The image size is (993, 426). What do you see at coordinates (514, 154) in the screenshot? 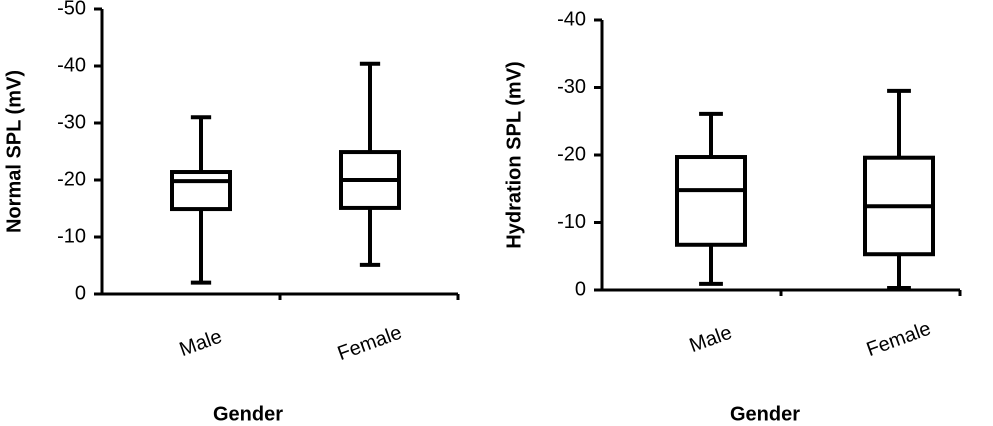
I see `y-axis-title: Hydration SPL (mV)` at bounding box center [514, 154].